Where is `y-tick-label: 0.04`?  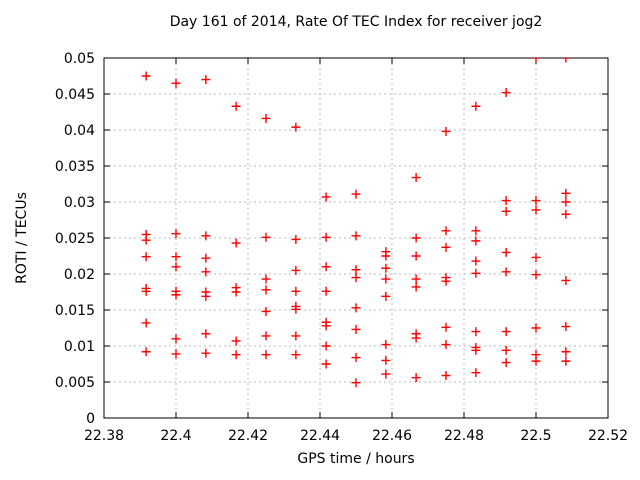 y-tick-label: 0.04 is located at coordinates (79, 131).